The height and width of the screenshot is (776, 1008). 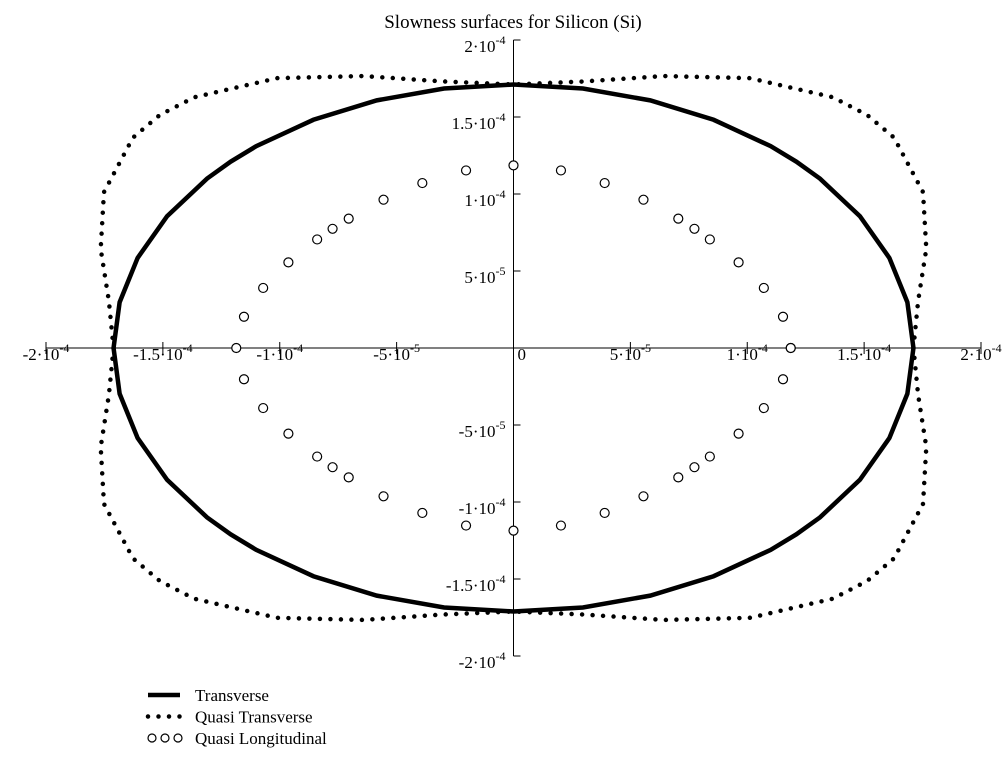 I want to click on chart-title: Slowness surfaces for Silicon (Si), so click(x=513, y=22).